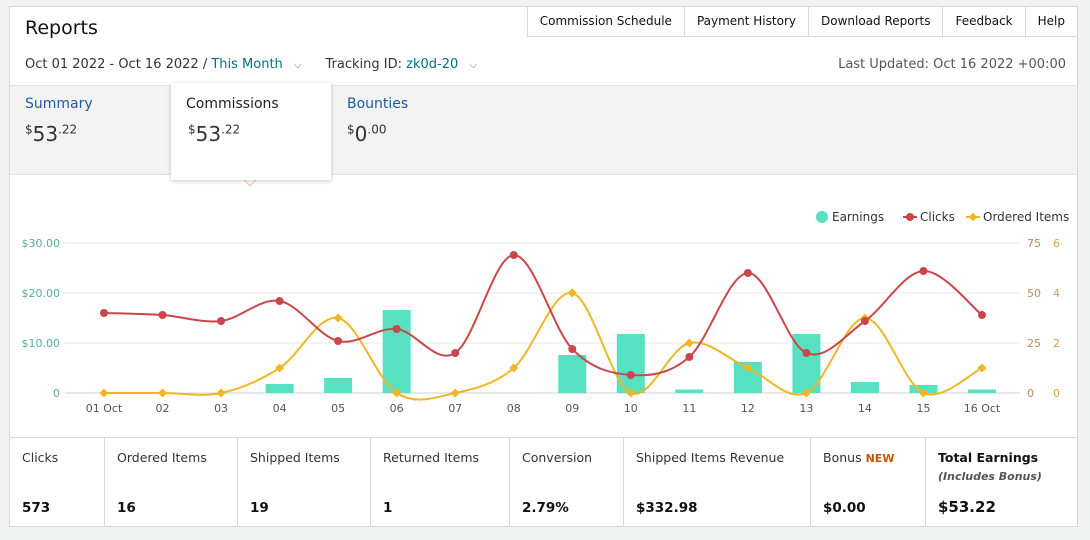  Describe the element at coordinates (667, 508) in the screenshot. I see `stat-value: $332.98` at that location.